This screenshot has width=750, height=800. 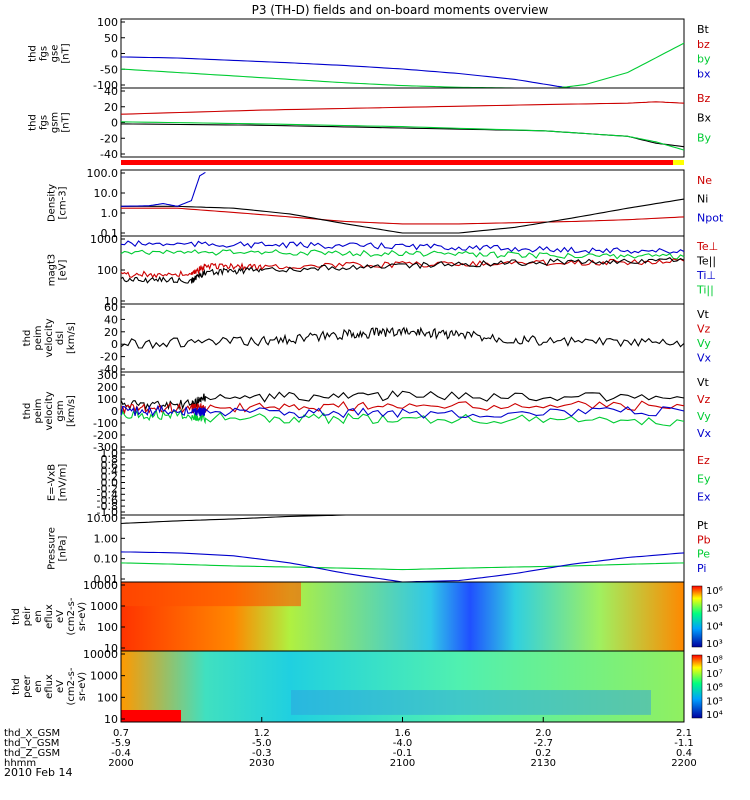 What do you see at coordinates (402, 247) in the screenshot?
I see `series-Ti⊥` at bounding box center [402, 247].